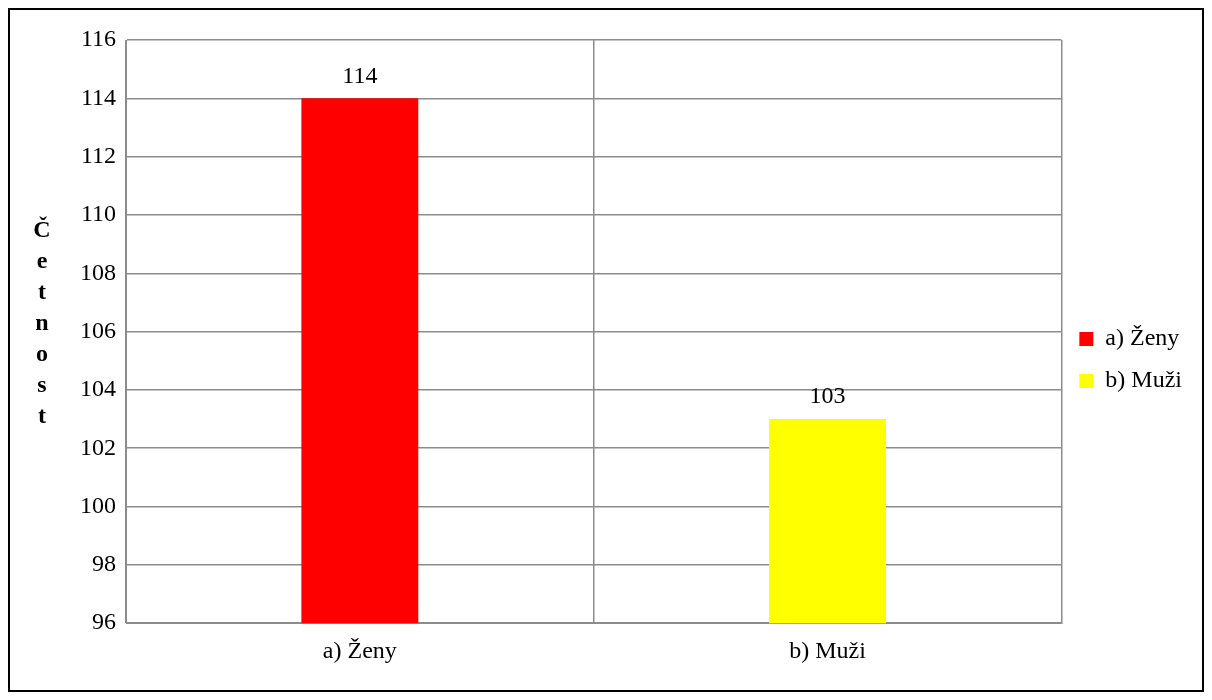  Describe the element at coordinates (104, 563) in the screenshot. I see `y-tick-label: 98` at that location.